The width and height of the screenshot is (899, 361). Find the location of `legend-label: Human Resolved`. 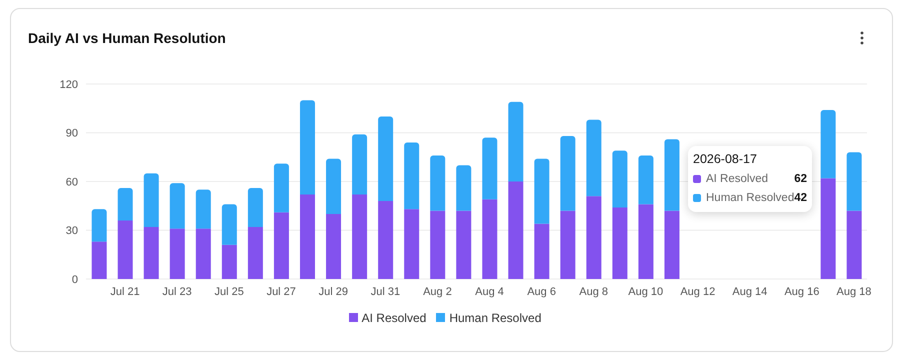

legend-label: Human Resolved is located at coordinates (495, 318).